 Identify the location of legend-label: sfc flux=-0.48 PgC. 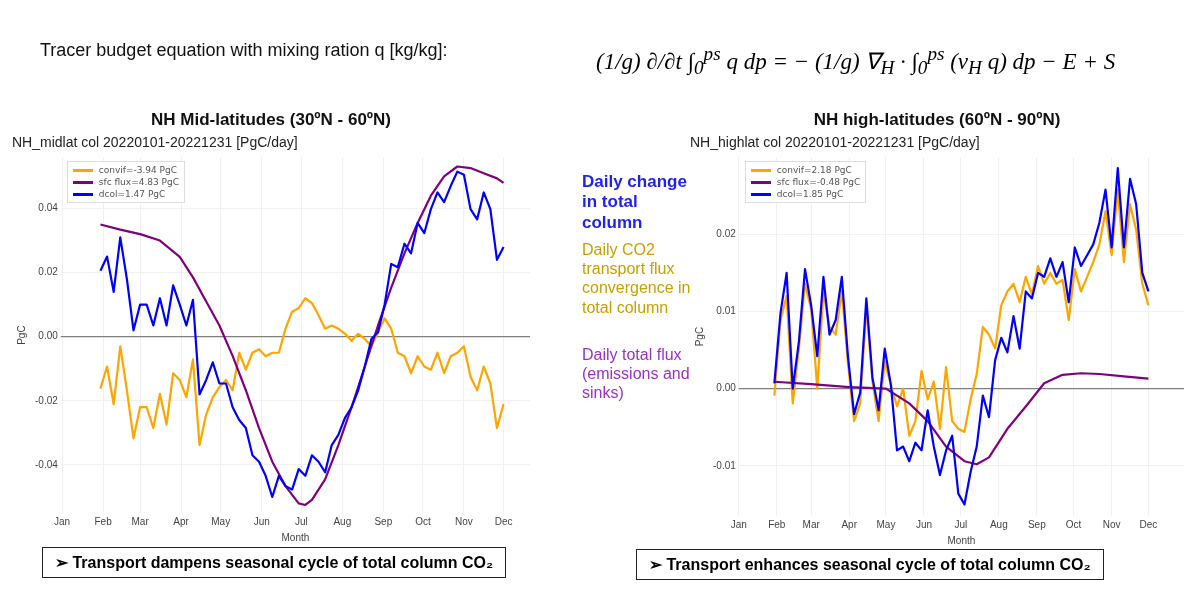
(818, 182).